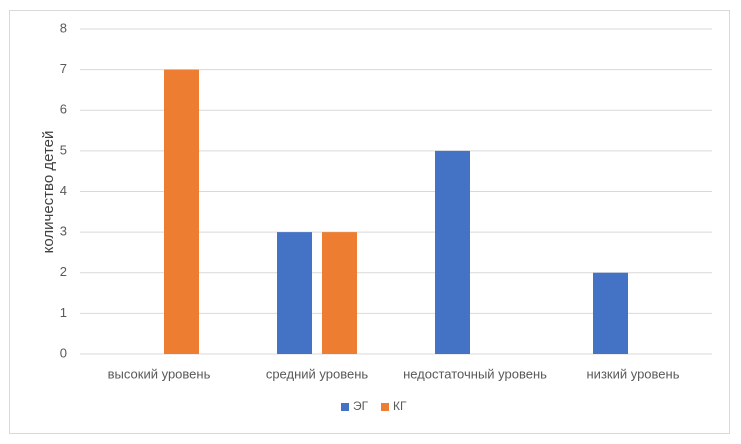  I want to click on x-category-label: средний уровень, so click(317, 373).